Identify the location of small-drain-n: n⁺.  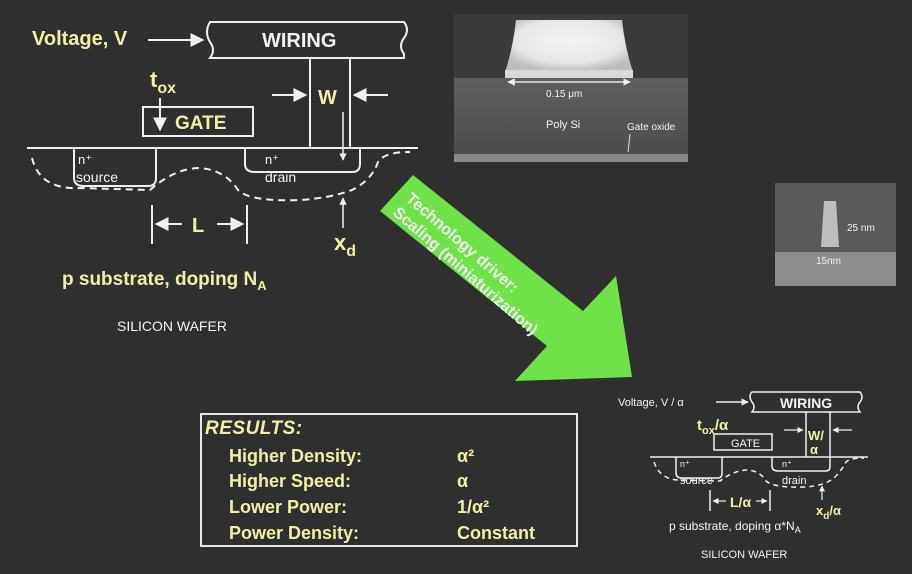
(787, 464).